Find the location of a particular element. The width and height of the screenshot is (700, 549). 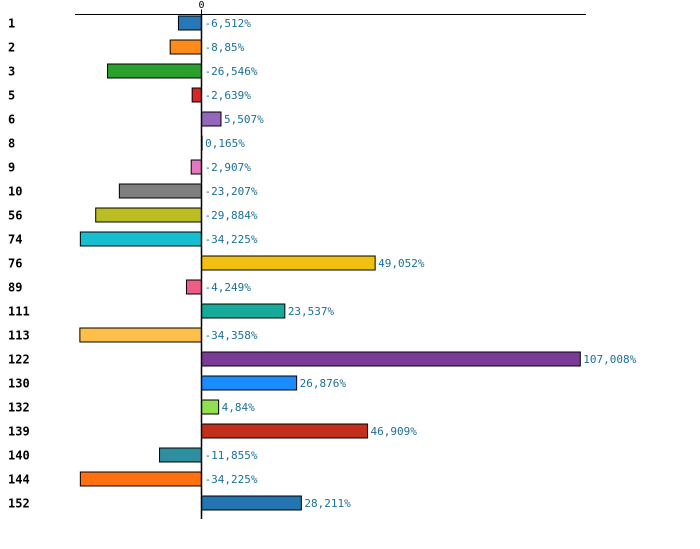

value-label: -2,639% is located at coordinates (228, 95).